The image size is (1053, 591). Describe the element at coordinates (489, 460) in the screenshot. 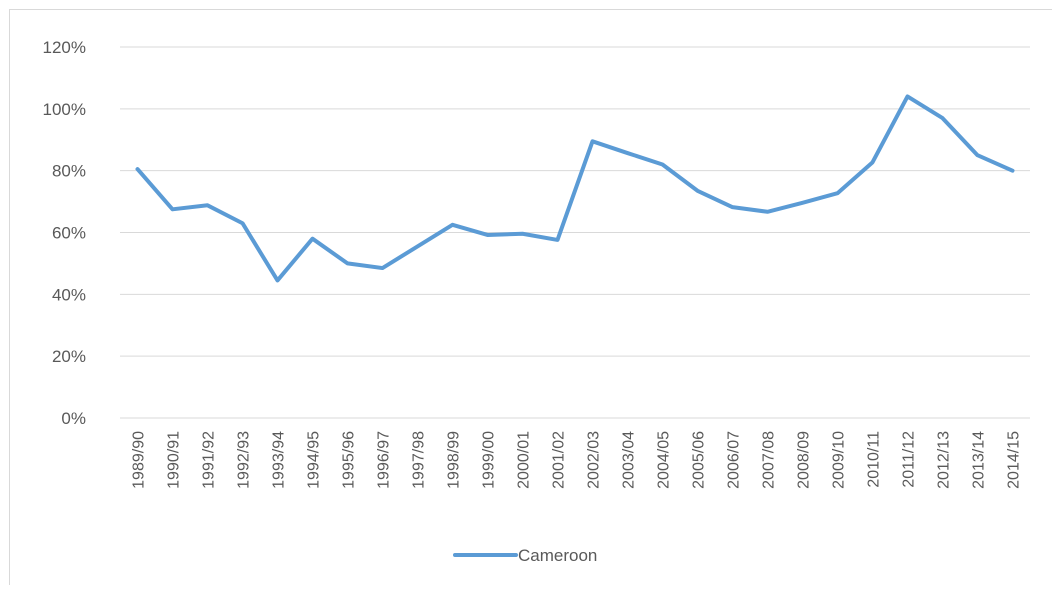

I see `x-tick-label: 1999/00` at that location.